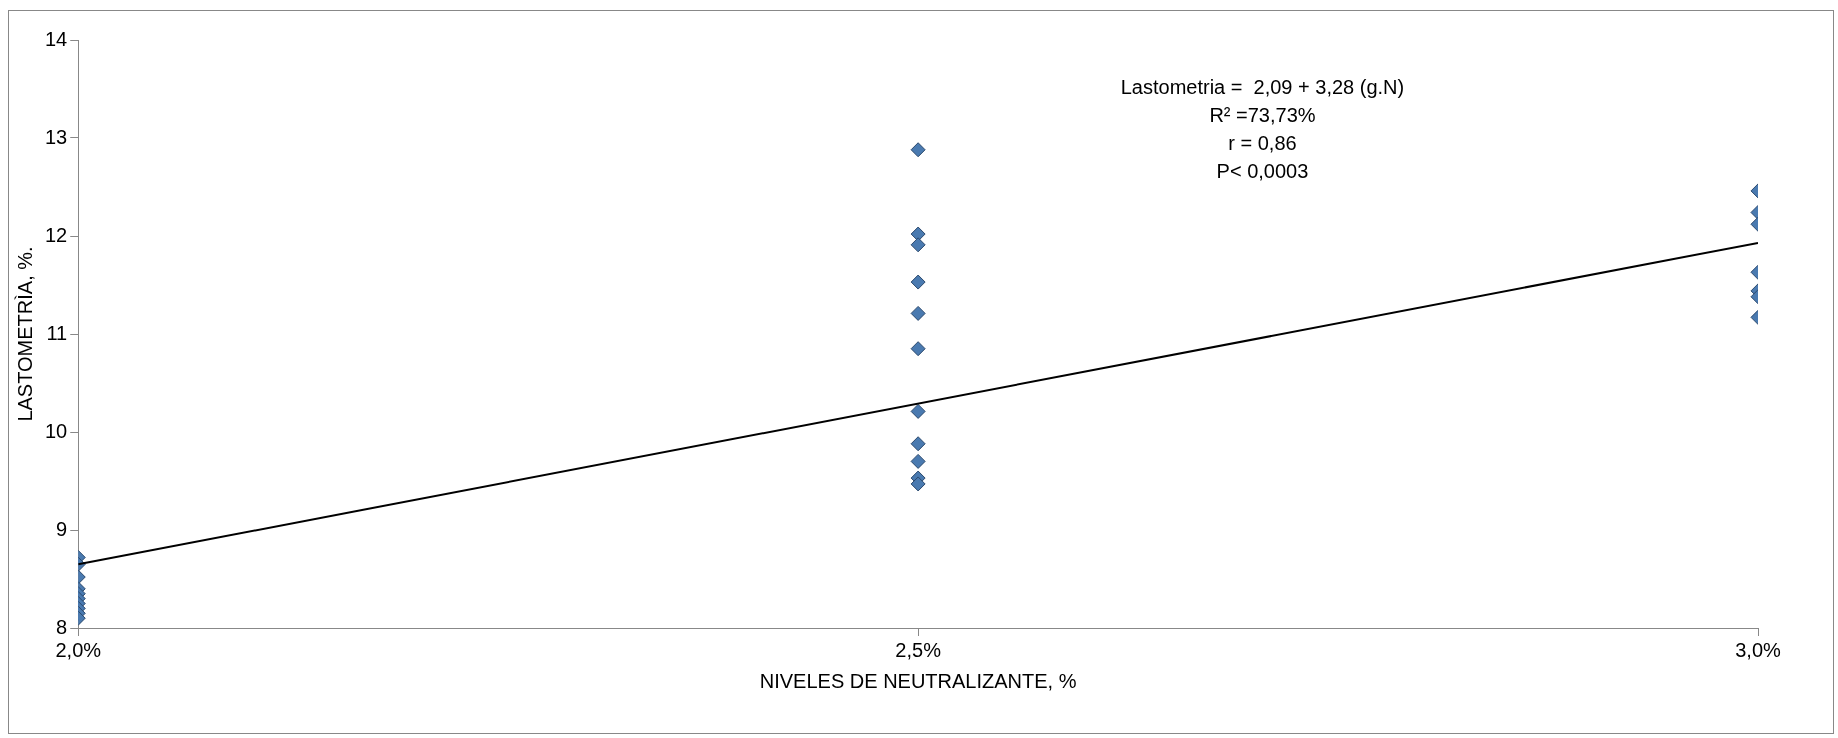 The height and width of the screenshot is (738, 1838). I want to click on y-tick-label: 8, so click(62, 626).